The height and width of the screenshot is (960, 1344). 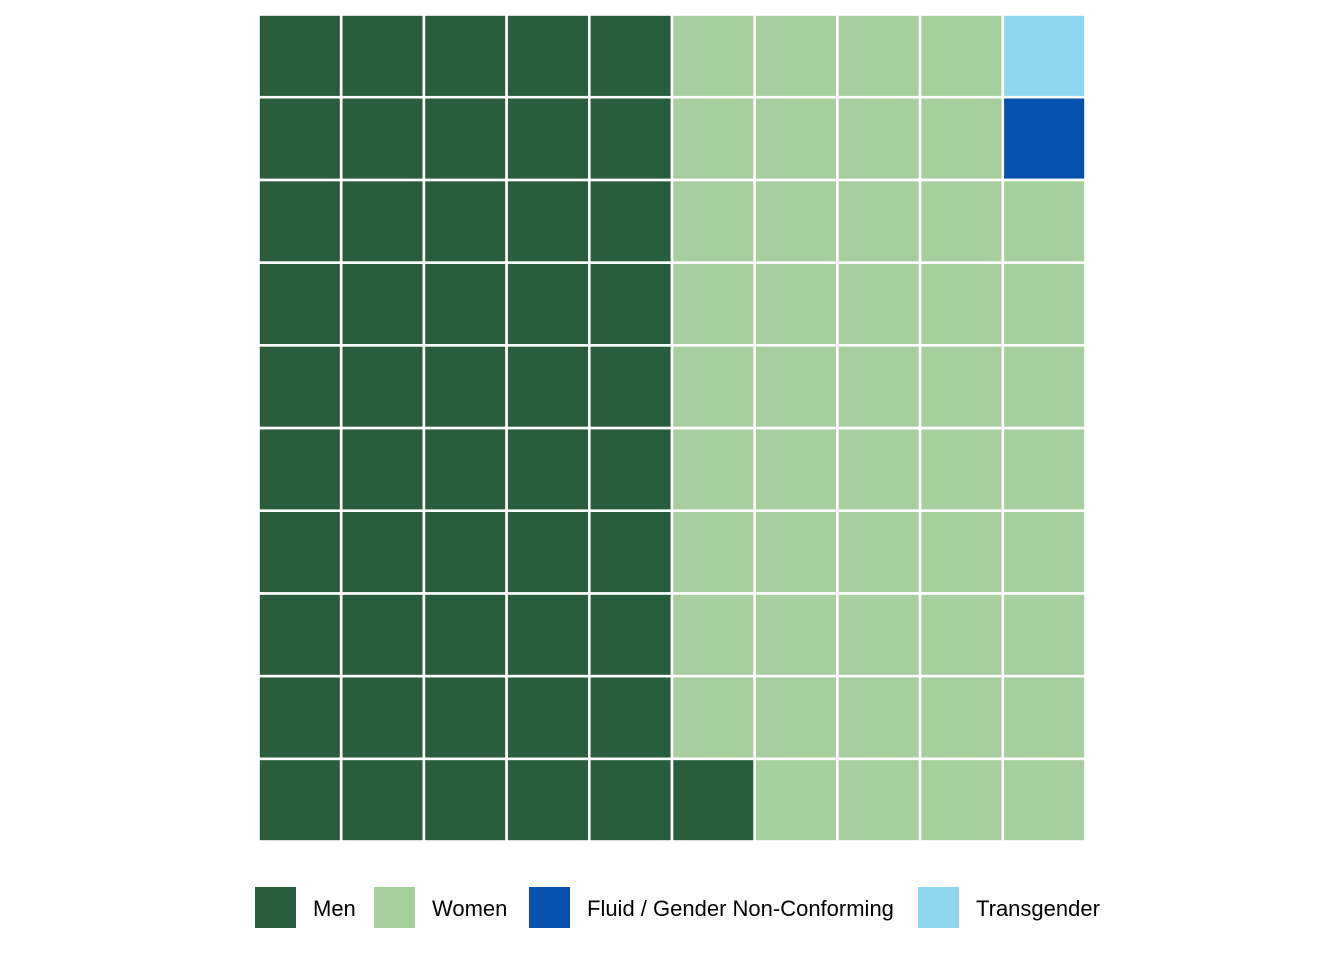 What do you see at coordinates (1044, 138) in the screenshot?
I see `waffle-cell-fluid-gender-non-conforming` at bounding box center [1044, 138].